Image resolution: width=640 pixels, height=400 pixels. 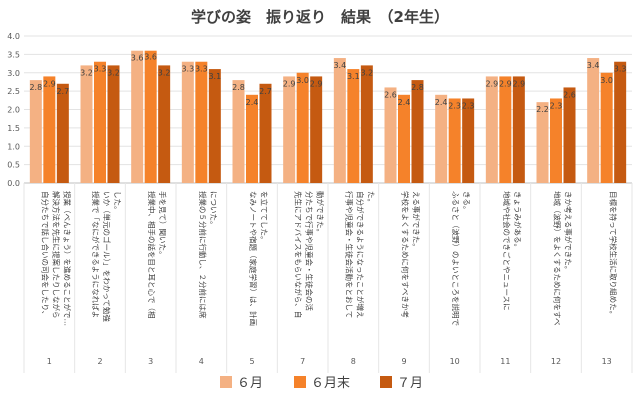 I want to click on x-tick-label: 1, so click(x=49, y=361).